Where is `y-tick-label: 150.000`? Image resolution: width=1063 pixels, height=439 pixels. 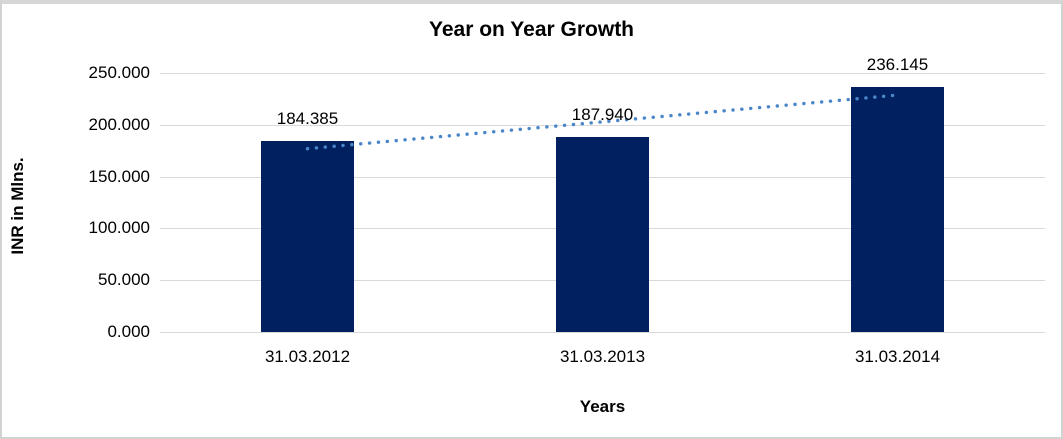
y-tick-label: 150.000 is located at coordinates (119, 176).